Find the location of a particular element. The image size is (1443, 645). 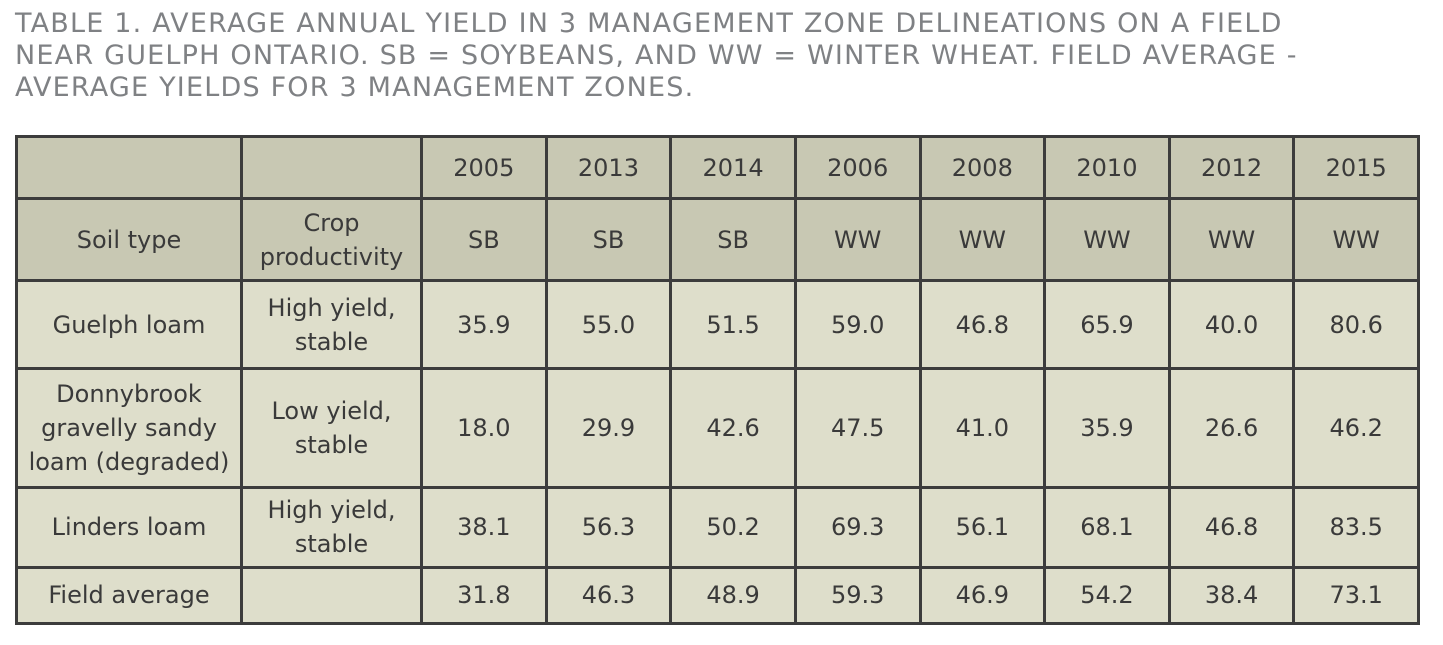

year-header-cell: 2012 is located at coordinates (1231, 167).